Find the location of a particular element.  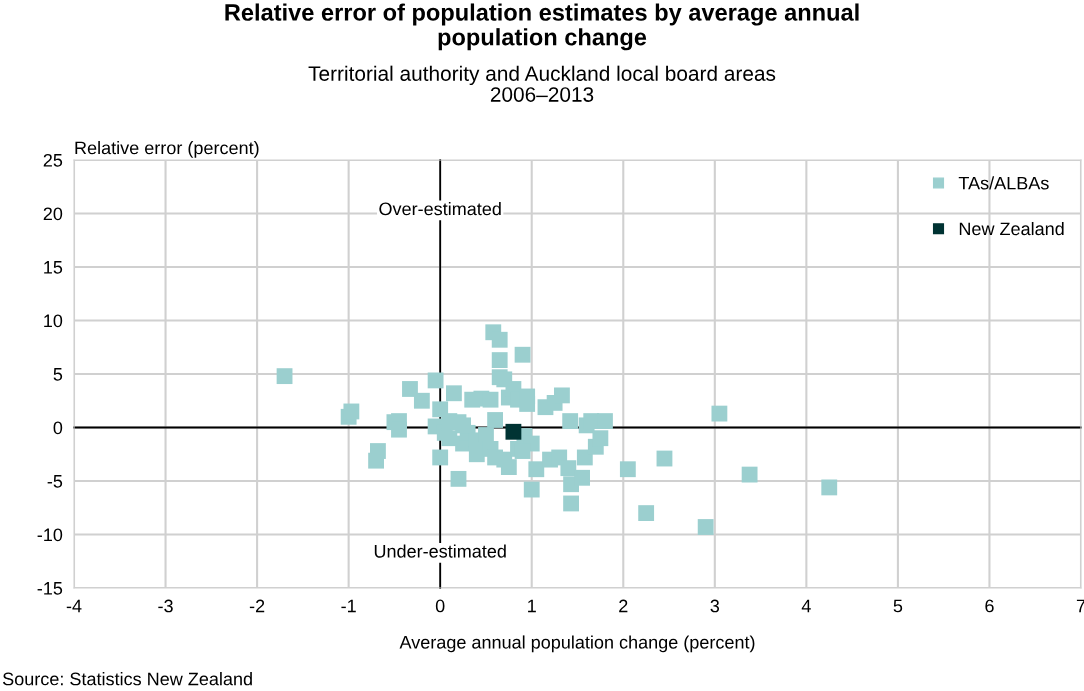

x-tick-label: -3 is located at coordinates (165, 606).